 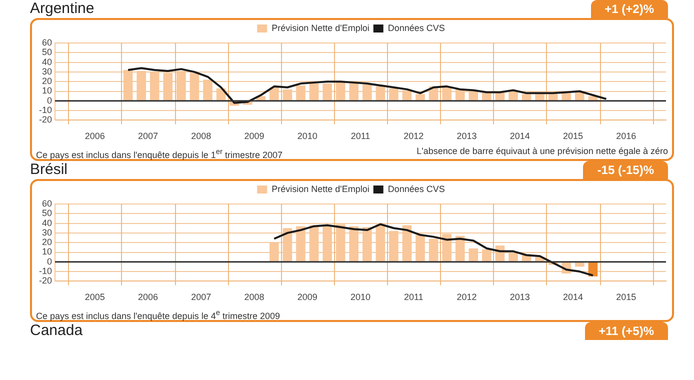 I want to click on x-tick-label: 2016, so click(x=626, y=136).